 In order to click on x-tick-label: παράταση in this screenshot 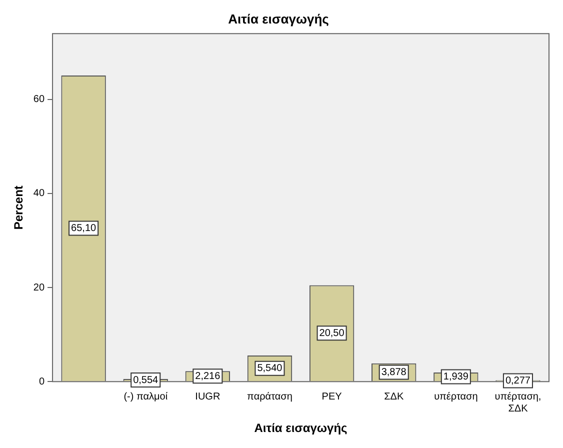, I will do `click(269, 396)`.